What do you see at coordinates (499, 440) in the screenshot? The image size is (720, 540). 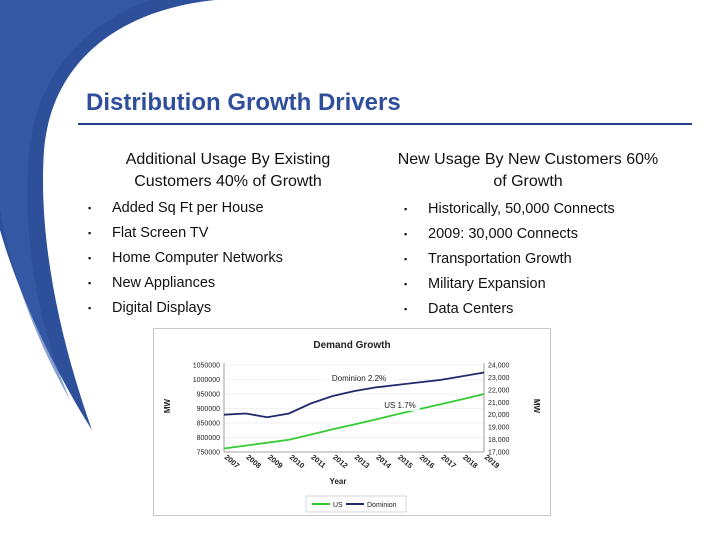 I see `y-tick-label-right: 18,000` at bounding box center [499, 440].